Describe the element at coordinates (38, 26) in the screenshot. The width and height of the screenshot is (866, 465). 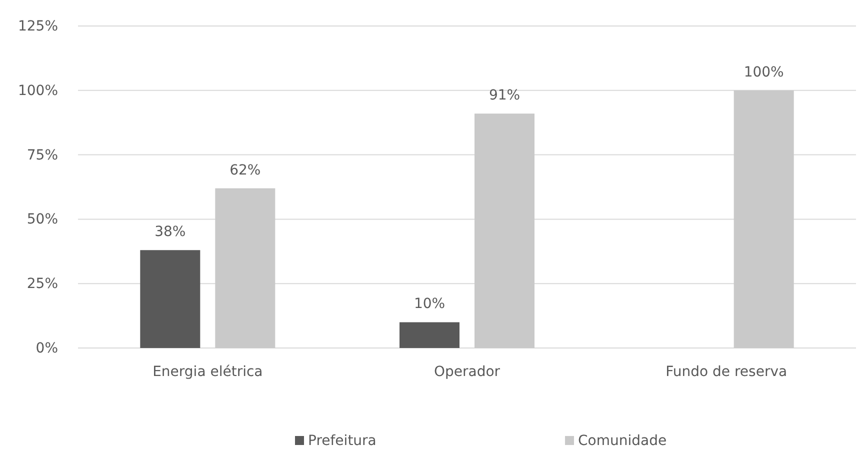
I see `y-tick-label: 125%` at that location.